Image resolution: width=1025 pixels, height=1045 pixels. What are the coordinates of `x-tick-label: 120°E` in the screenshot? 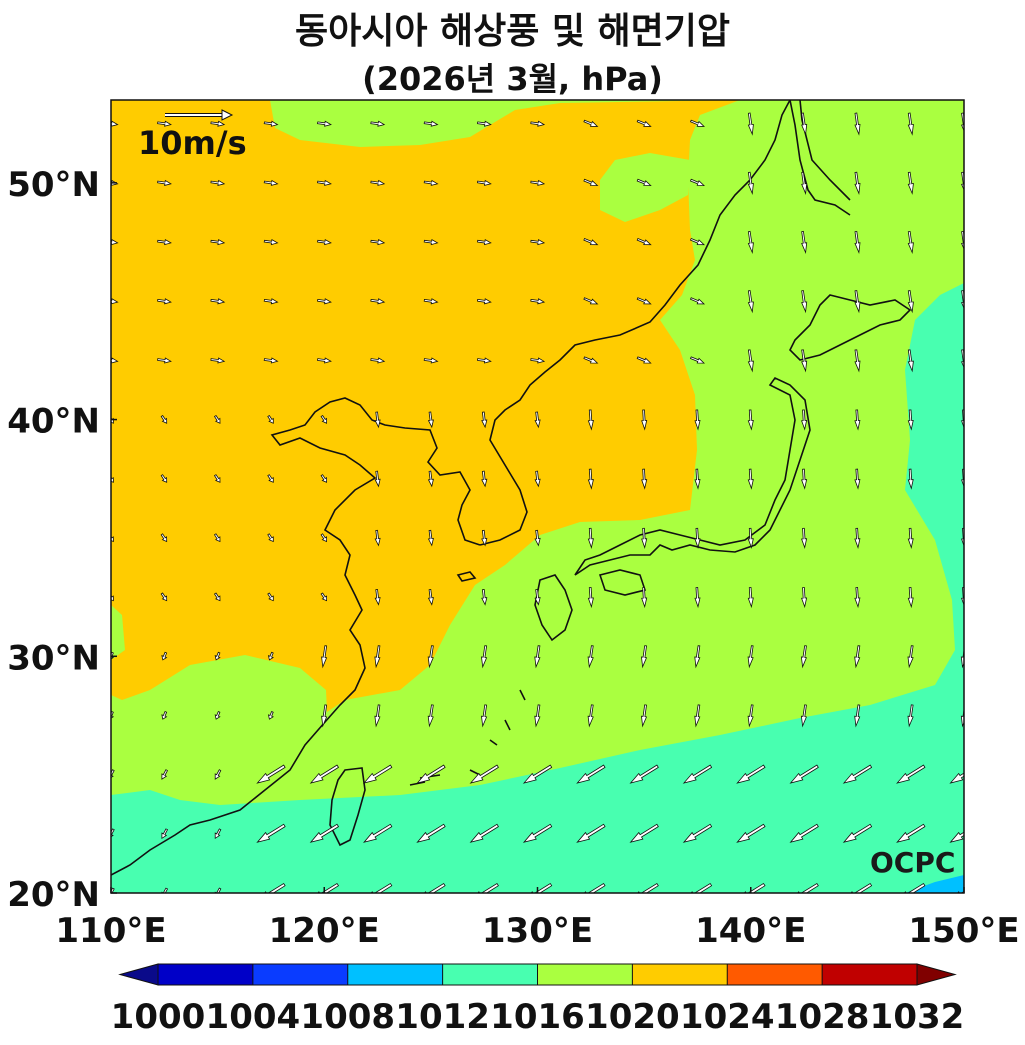 It's located at (324, 931).